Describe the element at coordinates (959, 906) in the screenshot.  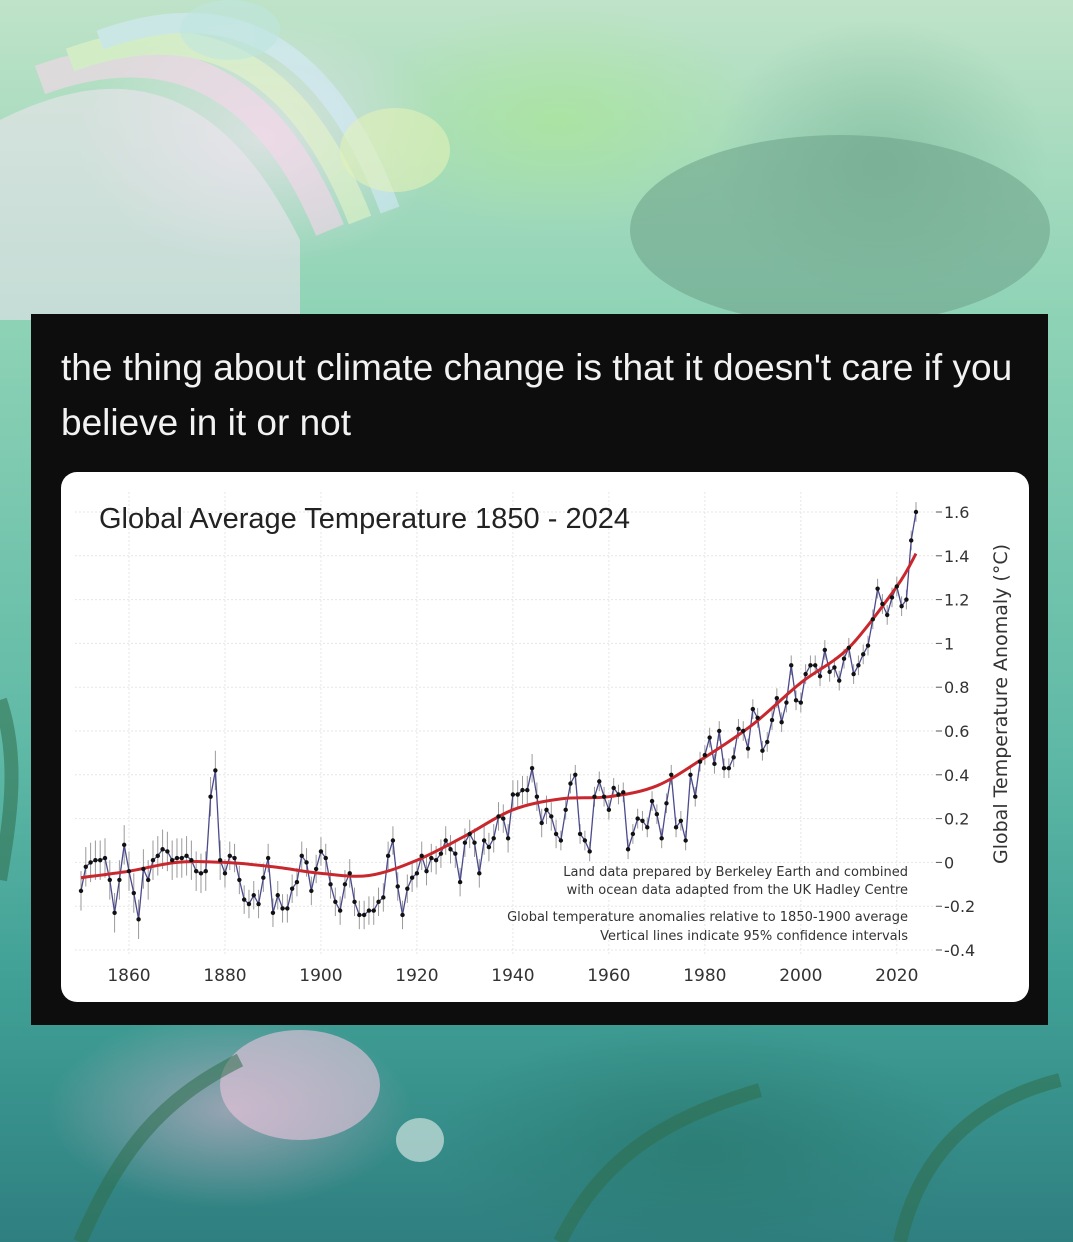
I see `y-tick-label: -0.2` at that location.